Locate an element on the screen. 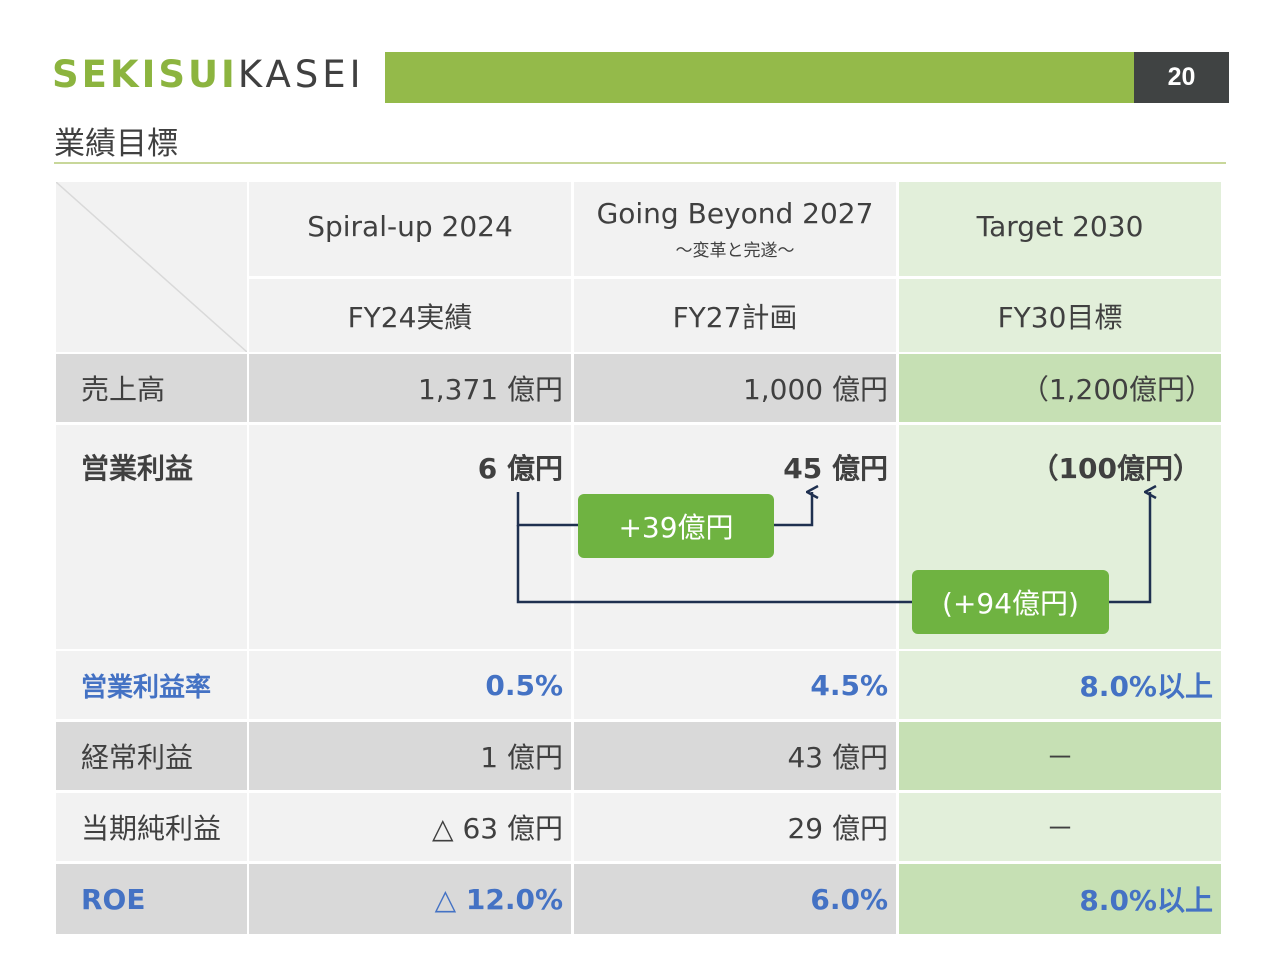  column-header-spiral-up: Spiral-up 2024 is located at coordinates (410, 229).